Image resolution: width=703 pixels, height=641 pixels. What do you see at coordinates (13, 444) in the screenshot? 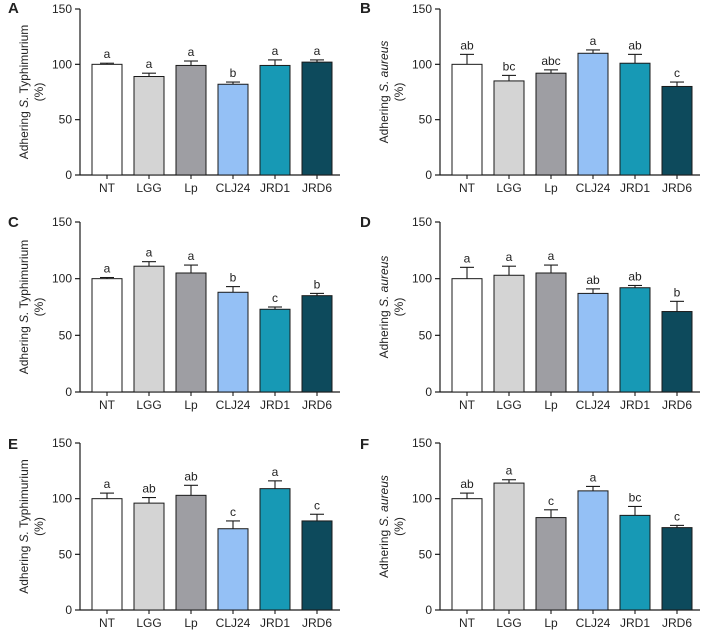
I see `panel-letter: E` at bounding box center [13, 444].